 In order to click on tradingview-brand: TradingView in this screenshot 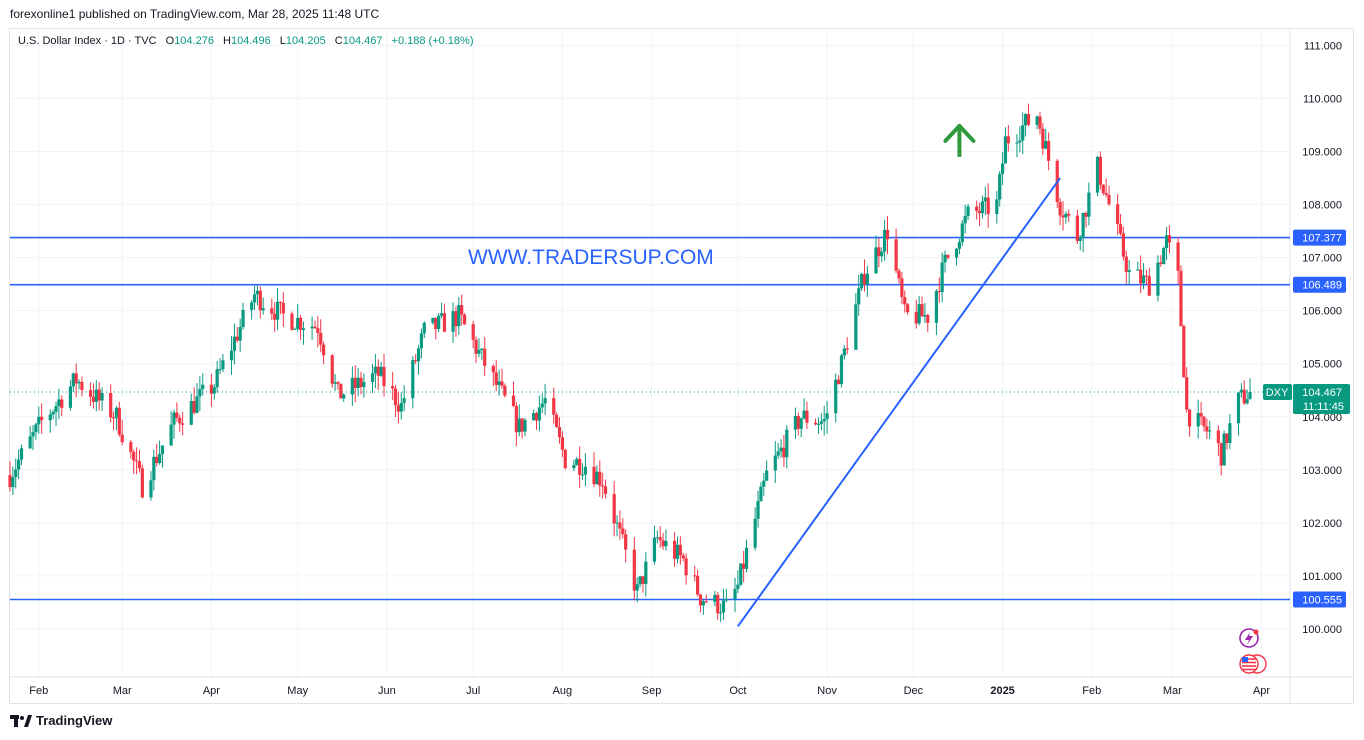, I will do `click(74, 720)`.